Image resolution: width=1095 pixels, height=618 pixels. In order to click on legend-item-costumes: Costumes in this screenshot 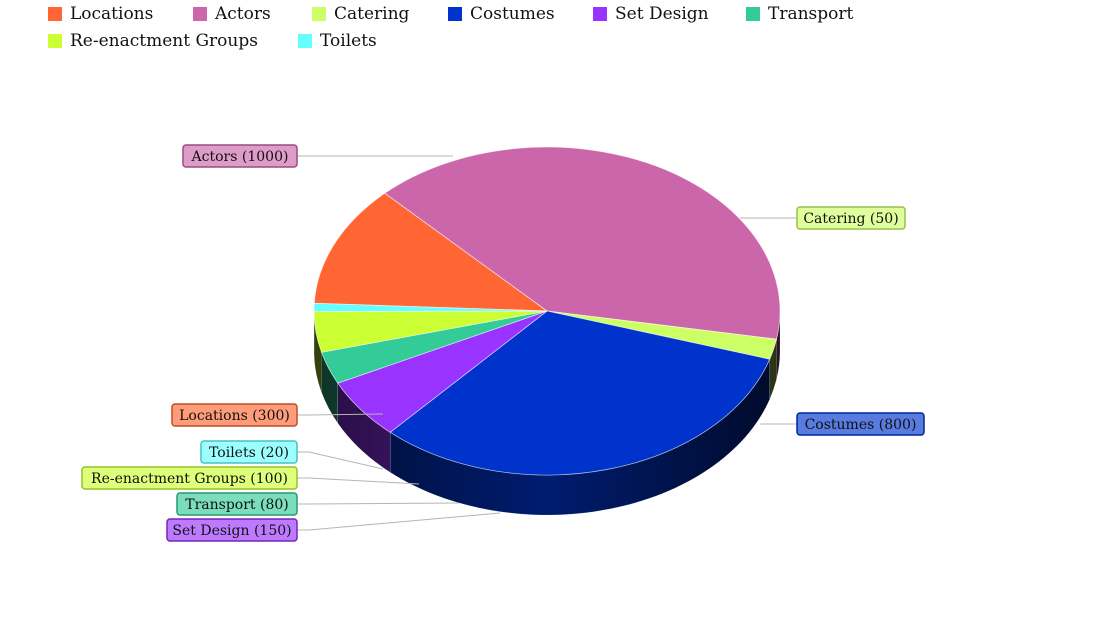, I will do `click(501, 14)`.